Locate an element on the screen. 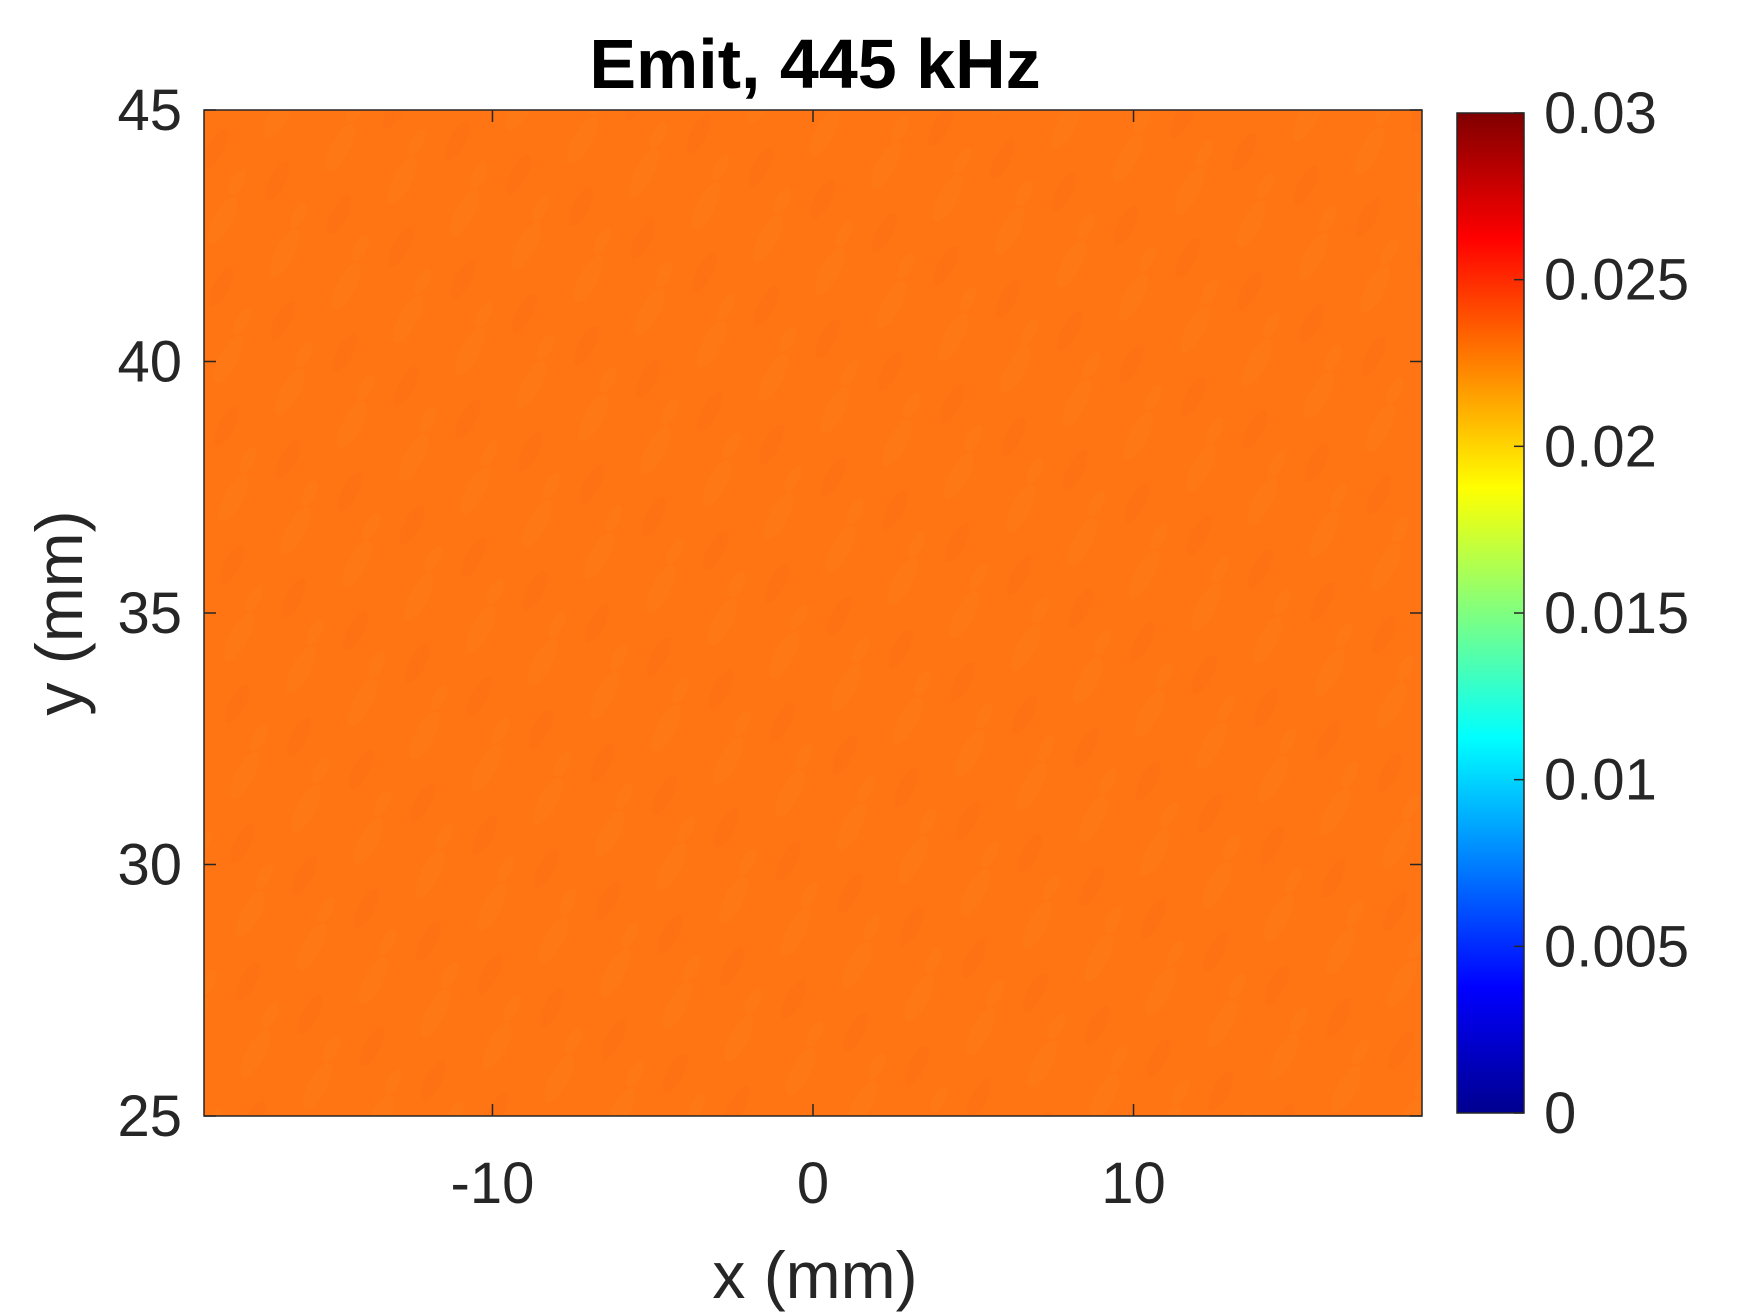  colorbar-gradient is located at coordinates (1490, 613).